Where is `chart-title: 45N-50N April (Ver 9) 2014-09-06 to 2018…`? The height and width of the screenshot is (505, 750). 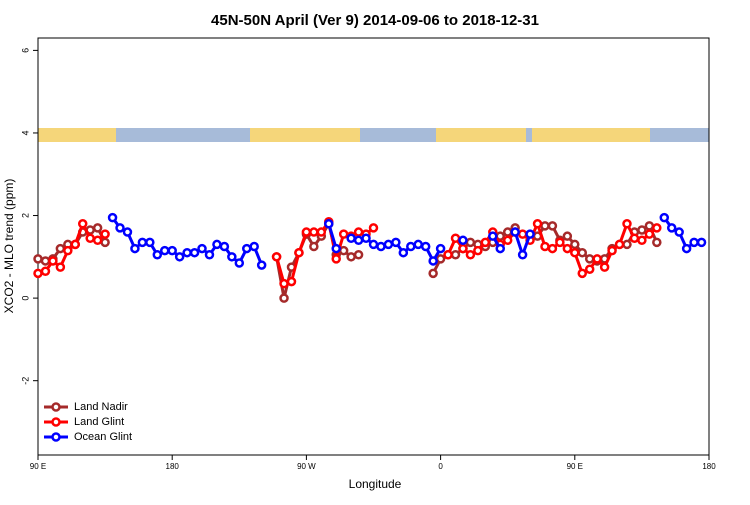
chart-title: 45N-50N April (Ver 9) 2014-09-06 to 2018… is located at coordinates (375, 20).